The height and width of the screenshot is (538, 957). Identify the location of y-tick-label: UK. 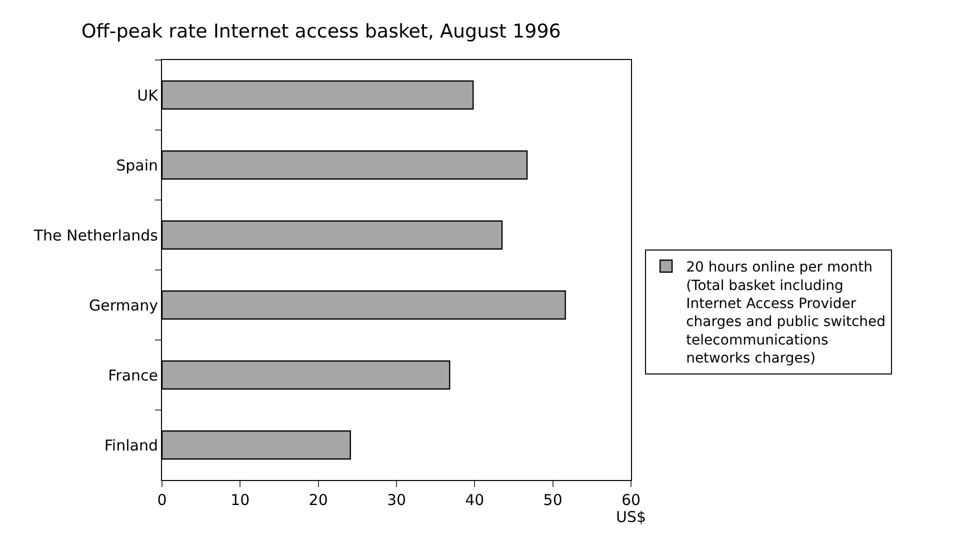
(148, 95).